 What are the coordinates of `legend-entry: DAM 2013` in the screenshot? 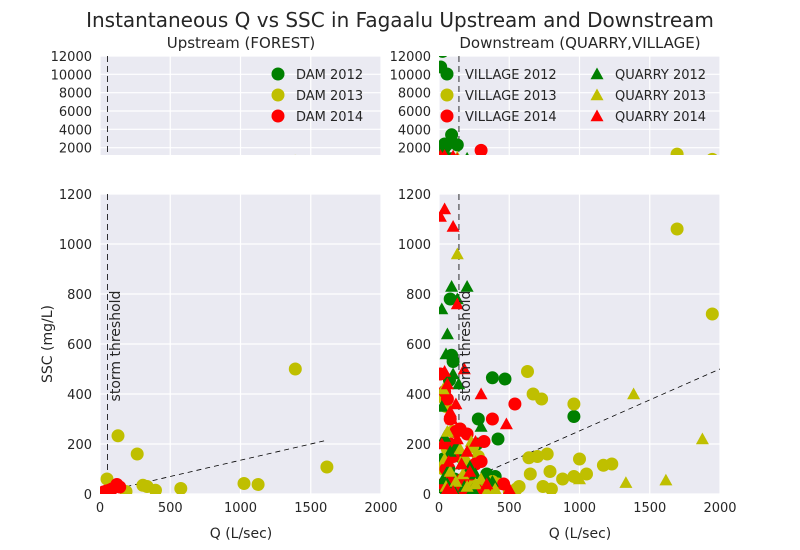 It's located at (329, 96).